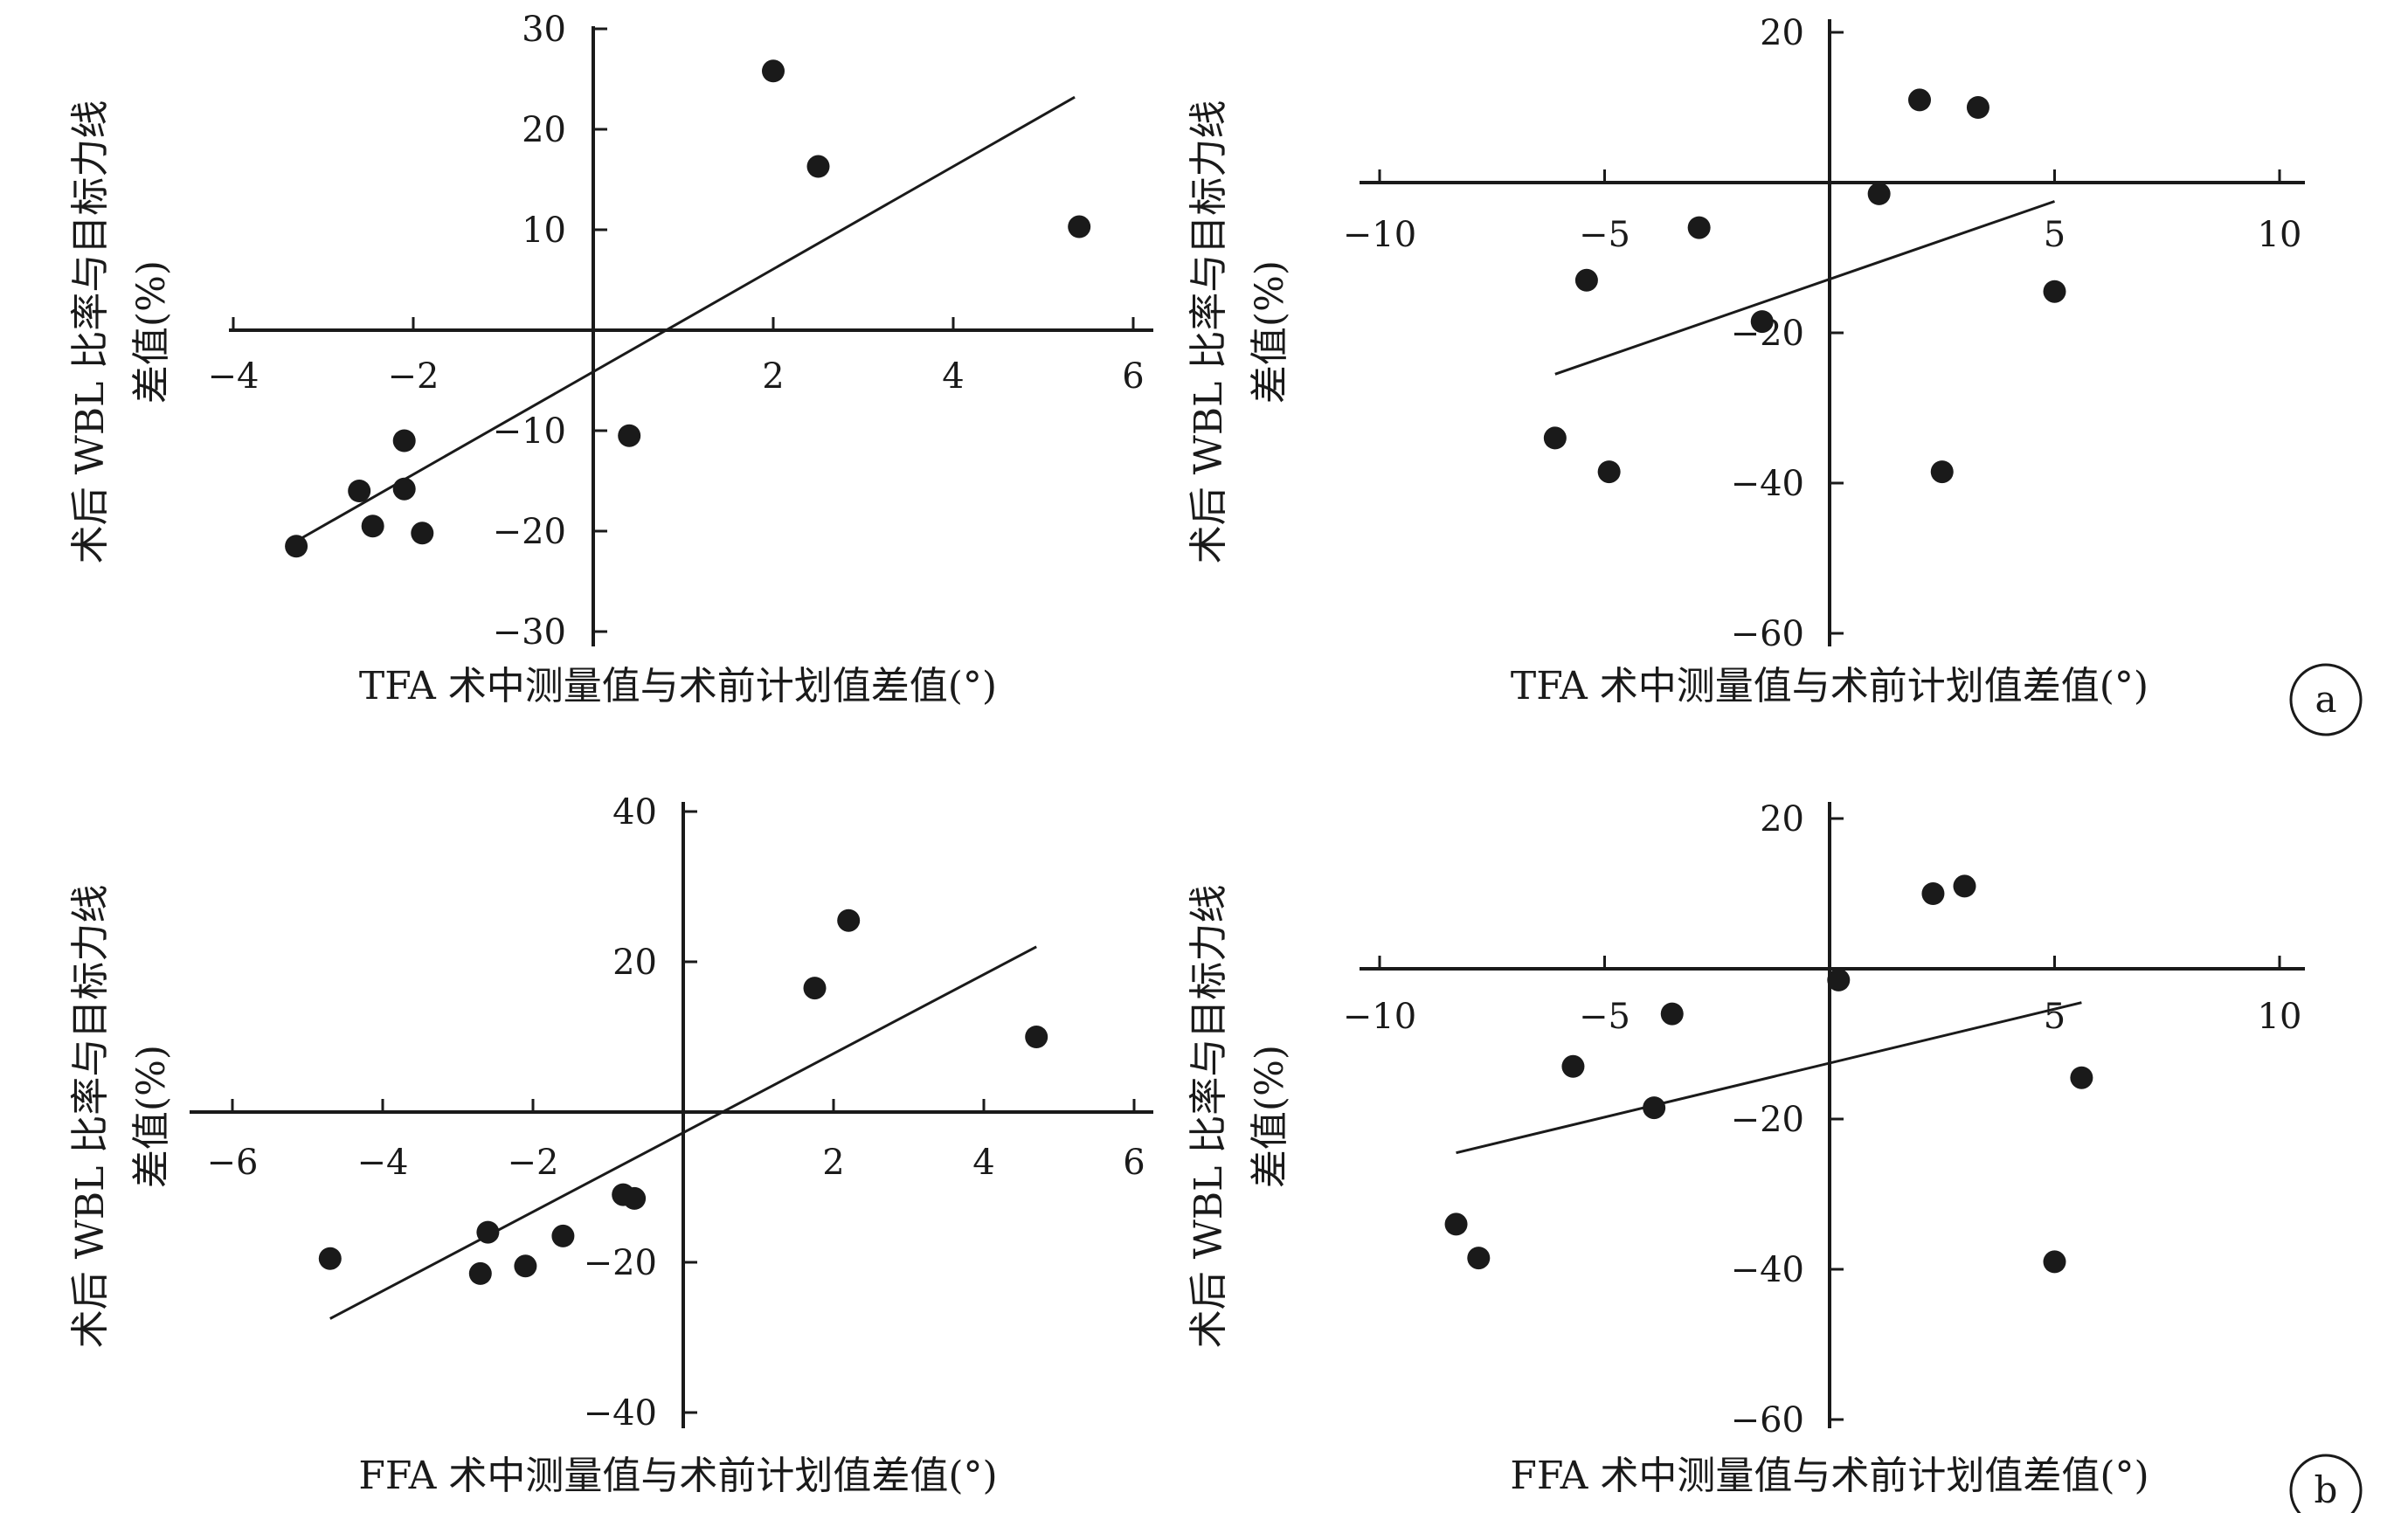 This screenshot has width=2408, height=1513. What do you see at coordinates (529, 431) in the screenshot?
I see `y-tick-label: −10` at bounding box center [529, 431].